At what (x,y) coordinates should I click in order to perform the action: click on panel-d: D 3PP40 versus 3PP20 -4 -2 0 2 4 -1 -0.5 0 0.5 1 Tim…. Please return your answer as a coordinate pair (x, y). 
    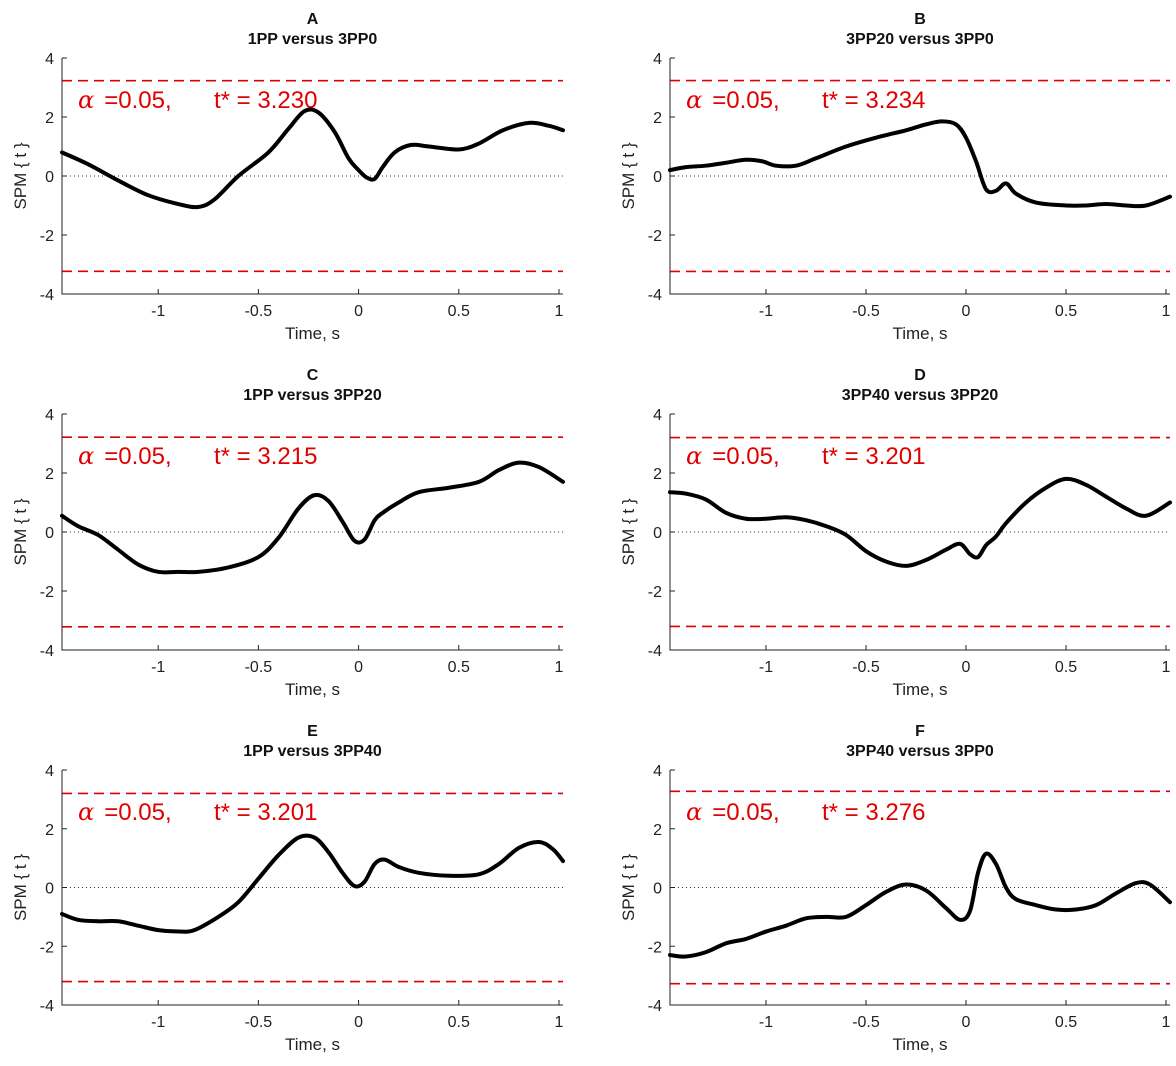
    Looking at the image, I should click on (895, 533).